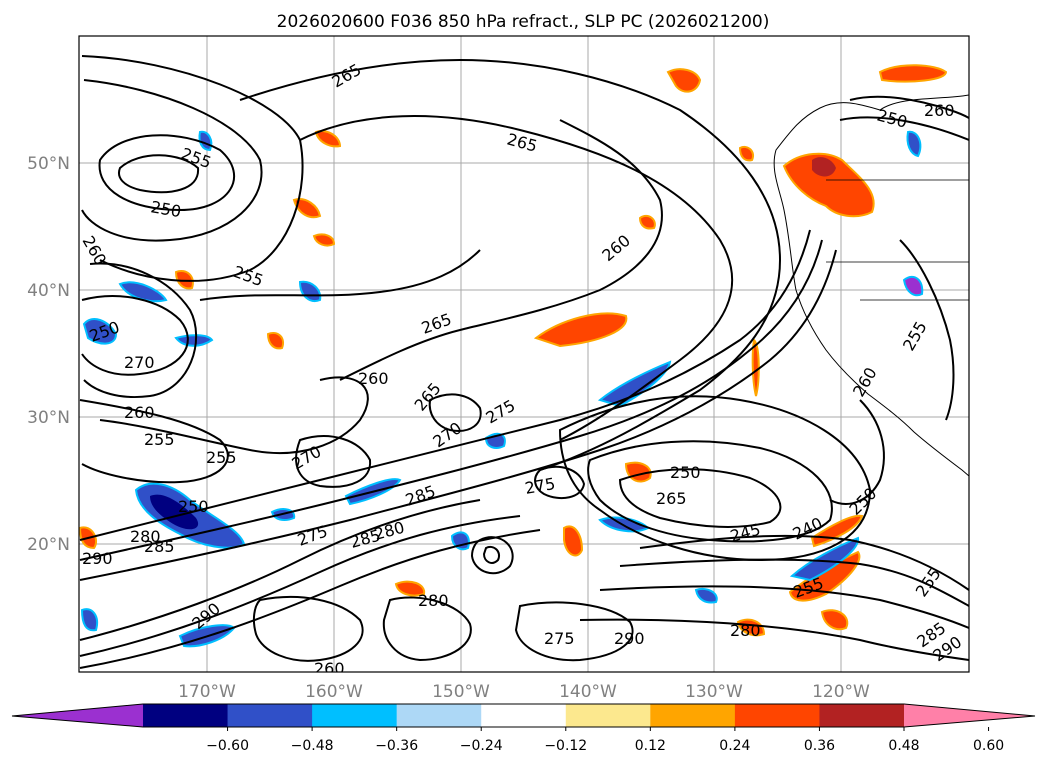 The height and width of the screenshot is (765, 1047). I want to click on longitude-labels: 170°W 160°W 150°W 140°W 130°W 120°W, so click(524, 692).